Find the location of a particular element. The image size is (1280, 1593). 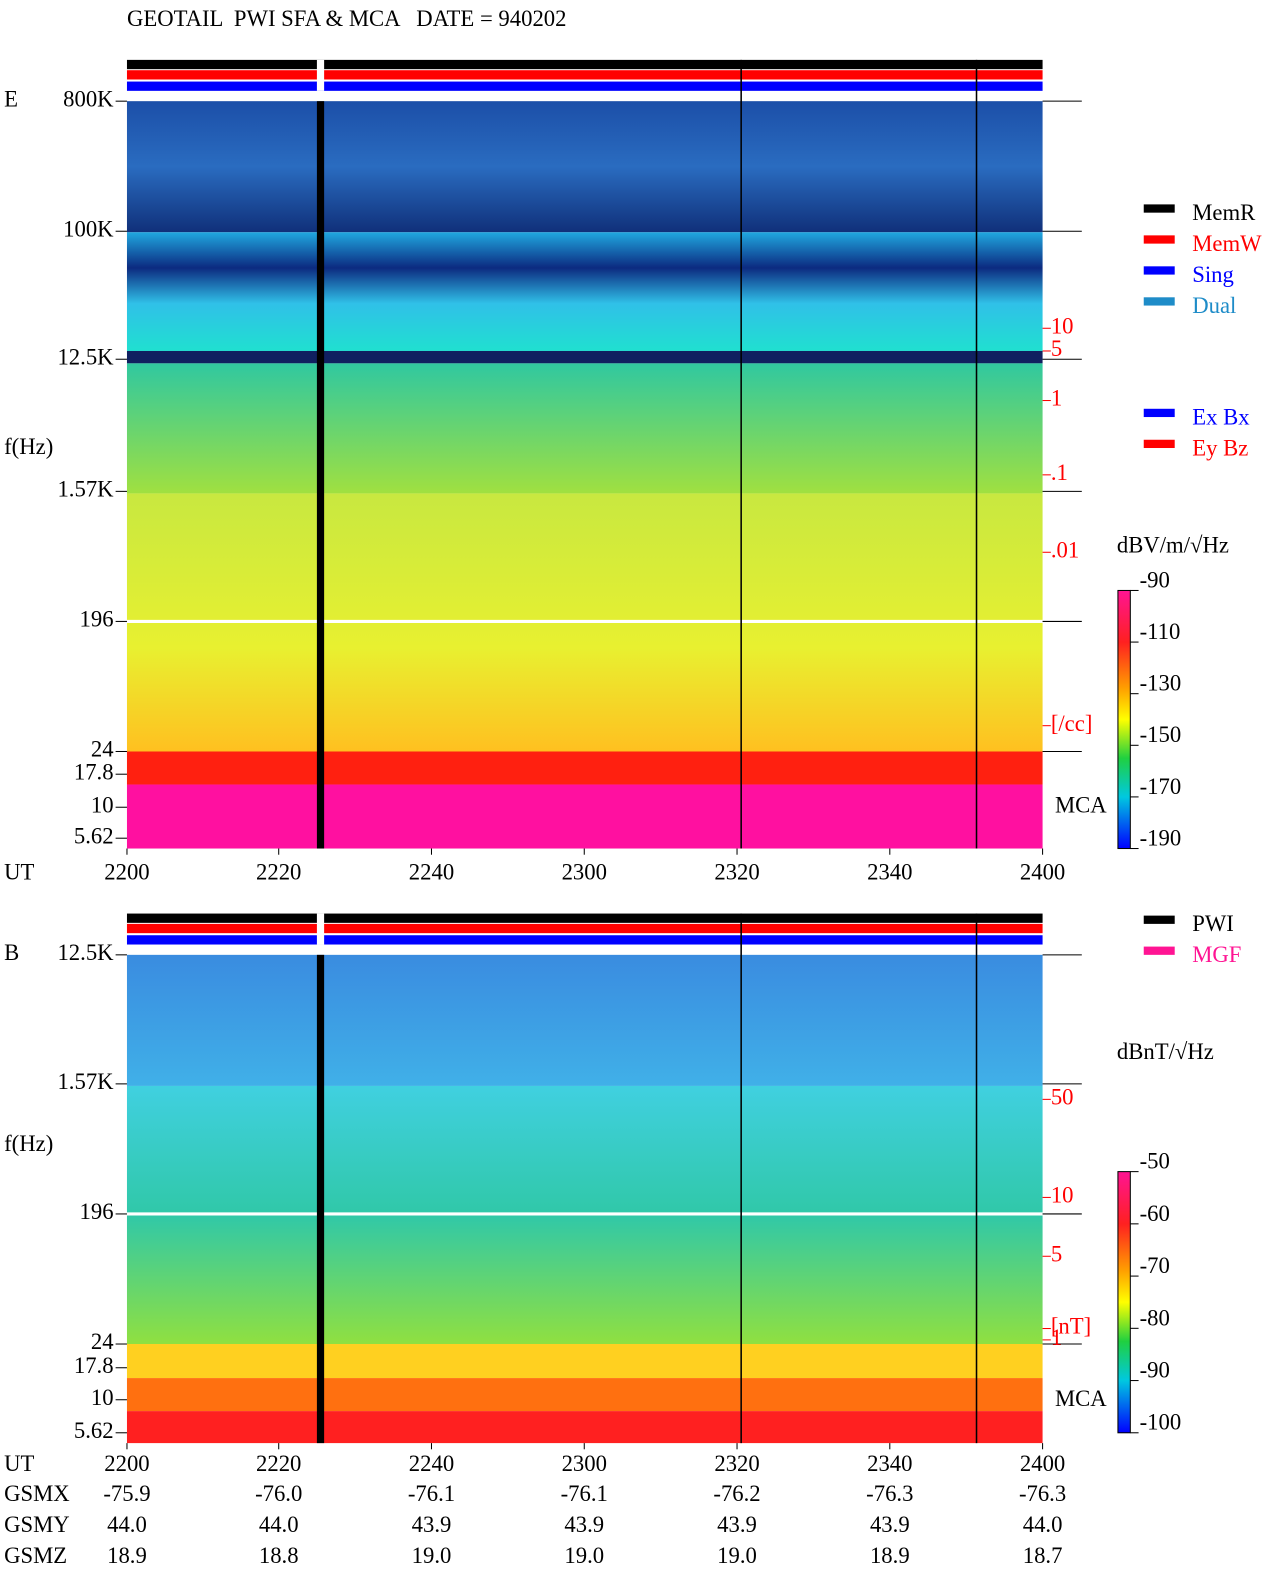

legend-label: MemW is located at coordinates (1227, 243).